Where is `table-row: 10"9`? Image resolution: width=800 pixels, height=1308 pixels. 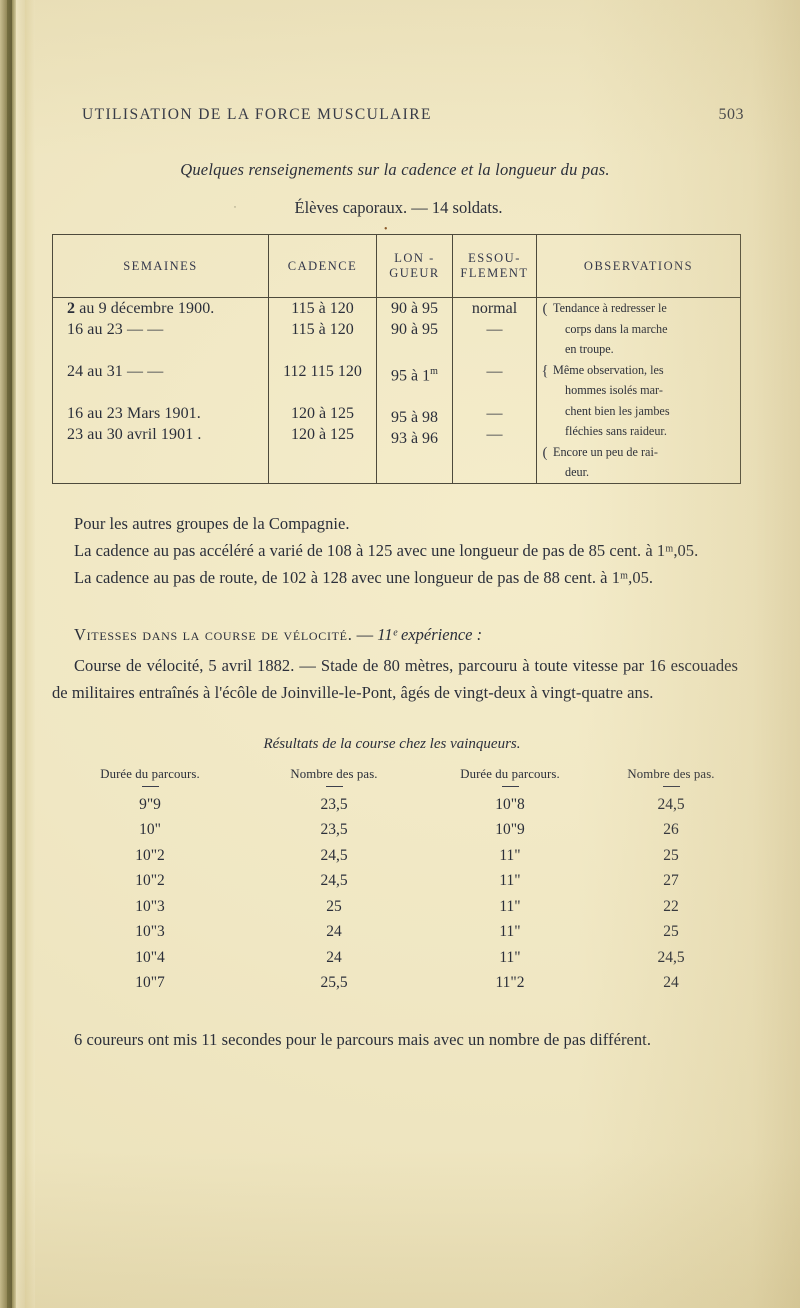
table-row: 10"9 is located at coordinates (510, 829).